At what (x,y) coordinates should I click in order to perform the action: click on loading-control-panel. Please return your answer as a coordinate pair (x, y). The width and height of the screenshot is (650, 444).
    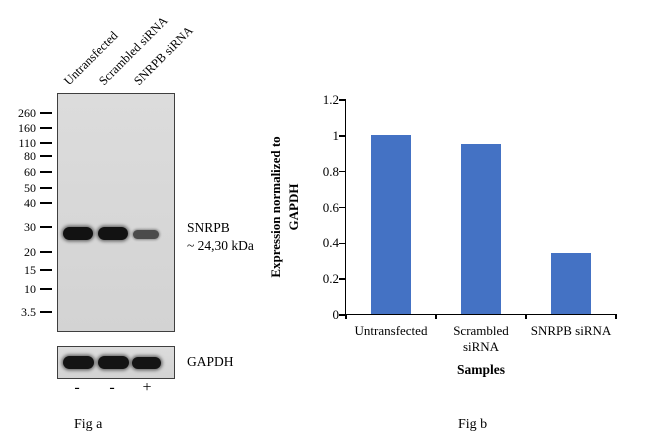
    Looking at the image, I should click on (116, 362).